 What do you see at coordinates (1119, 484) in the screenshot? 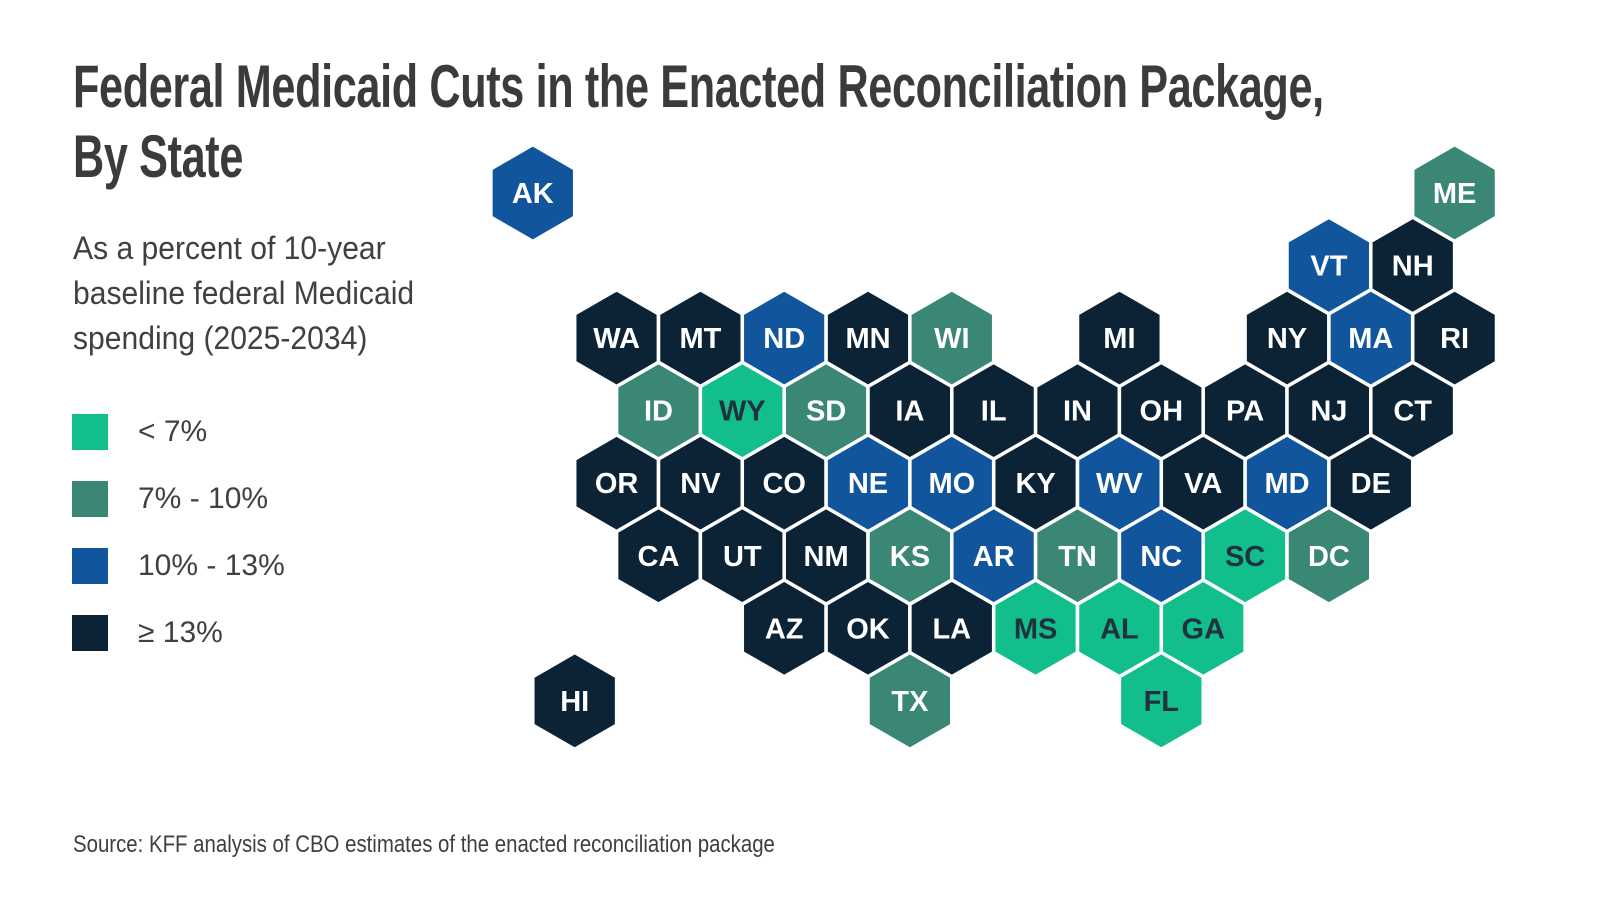
I see `state-label: WV` at bounding box center [1119, 484].